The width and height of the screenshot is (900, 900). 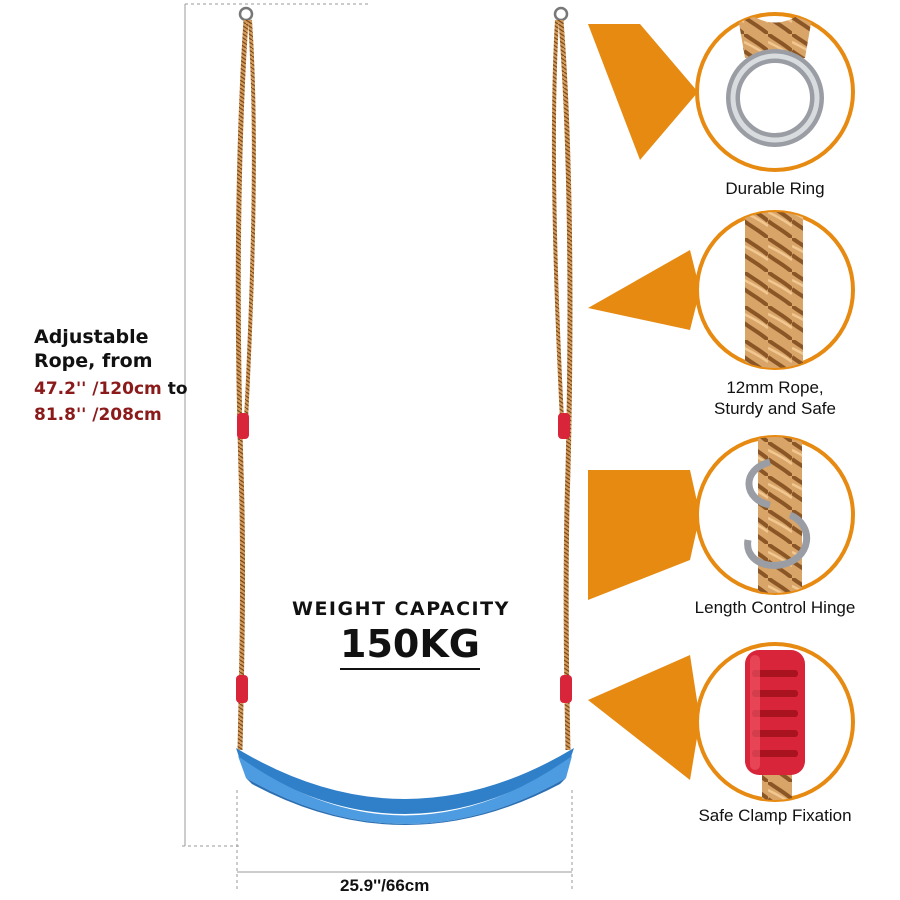 What do you see at coordinates (564, 426) in the screenshot?
I see `right-upper-clamp` at bounding box center [564, 426].